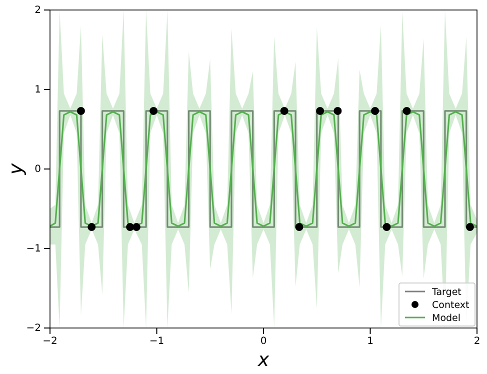 The image size is (487, 374). Describe the element at coordinates (33, 328) in the screenshot. I see `y-tick-label: −2` at that location.